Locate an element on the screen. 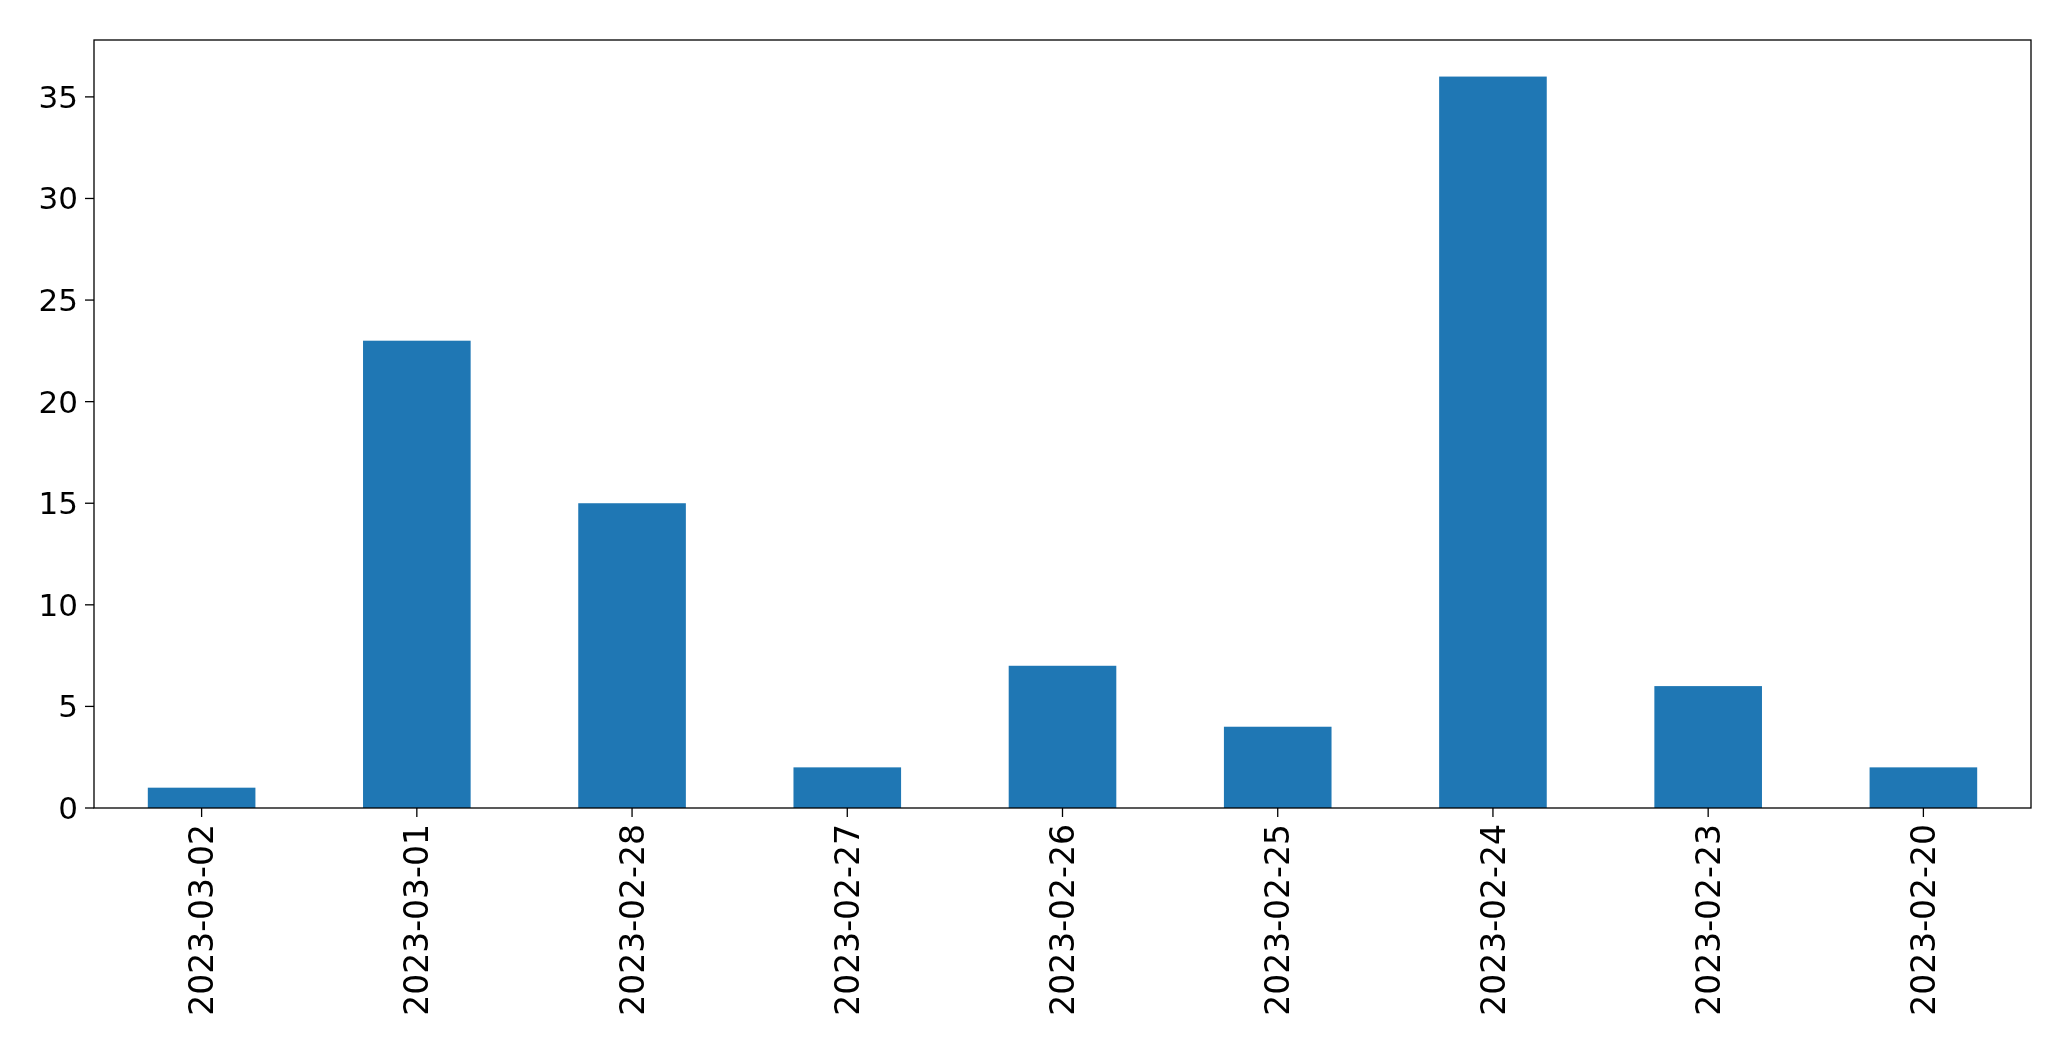 The image size is (2071, 1061). y-tick-label: 0 is located at coordinates (68, 807).